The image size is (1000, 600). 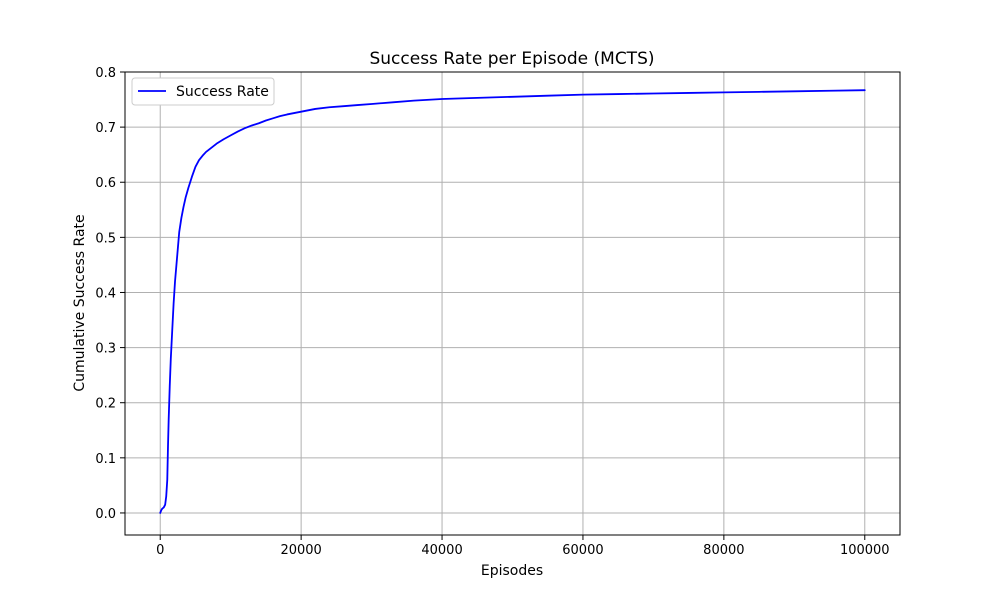 What do you see at coordinates (222, 92) in the screenshot?
I see `legend-label-success-rate: Success Rate` at bounding box center [222, 92].